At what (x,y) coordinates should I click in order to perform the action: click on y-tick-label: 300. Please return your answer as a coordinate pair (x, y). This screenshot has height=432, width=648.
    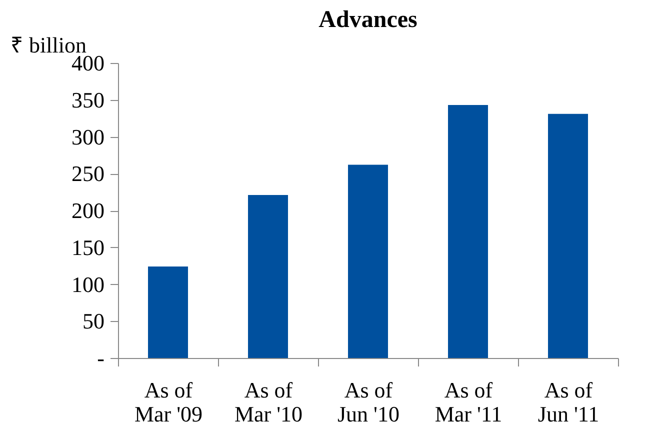
    Looking at the image, I should click on (88, 137).